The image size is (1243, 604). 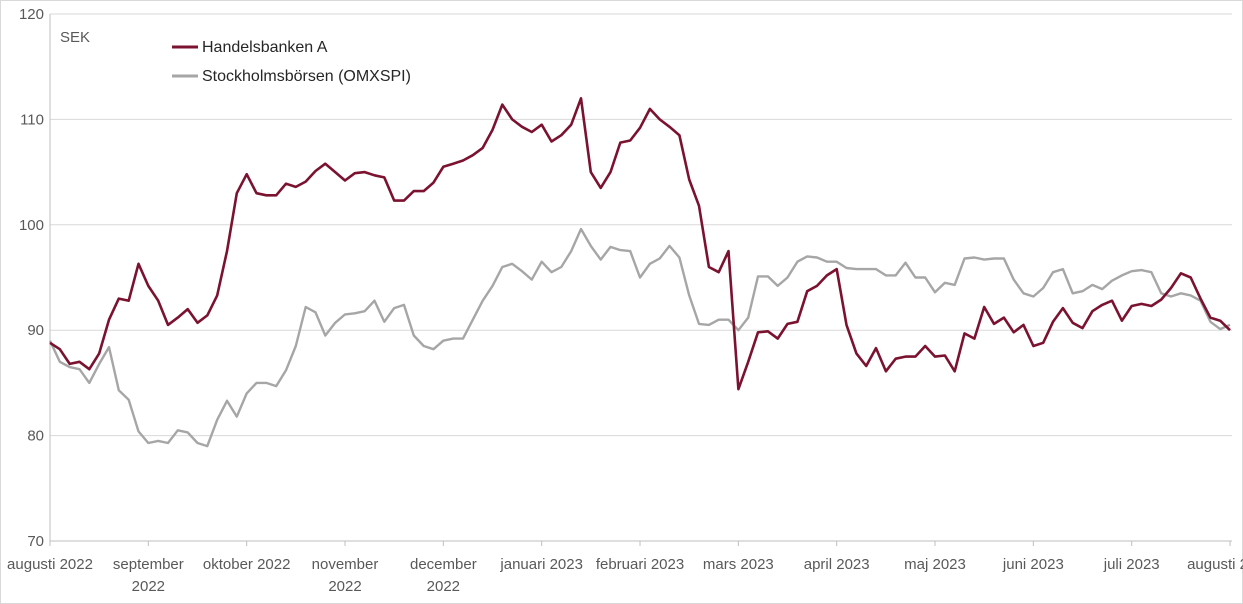 What do you see at coordinates (1215, 564) in the screenshot?
I see `x-tick-label: augusti 2023` at bounding box center [1215, 564].